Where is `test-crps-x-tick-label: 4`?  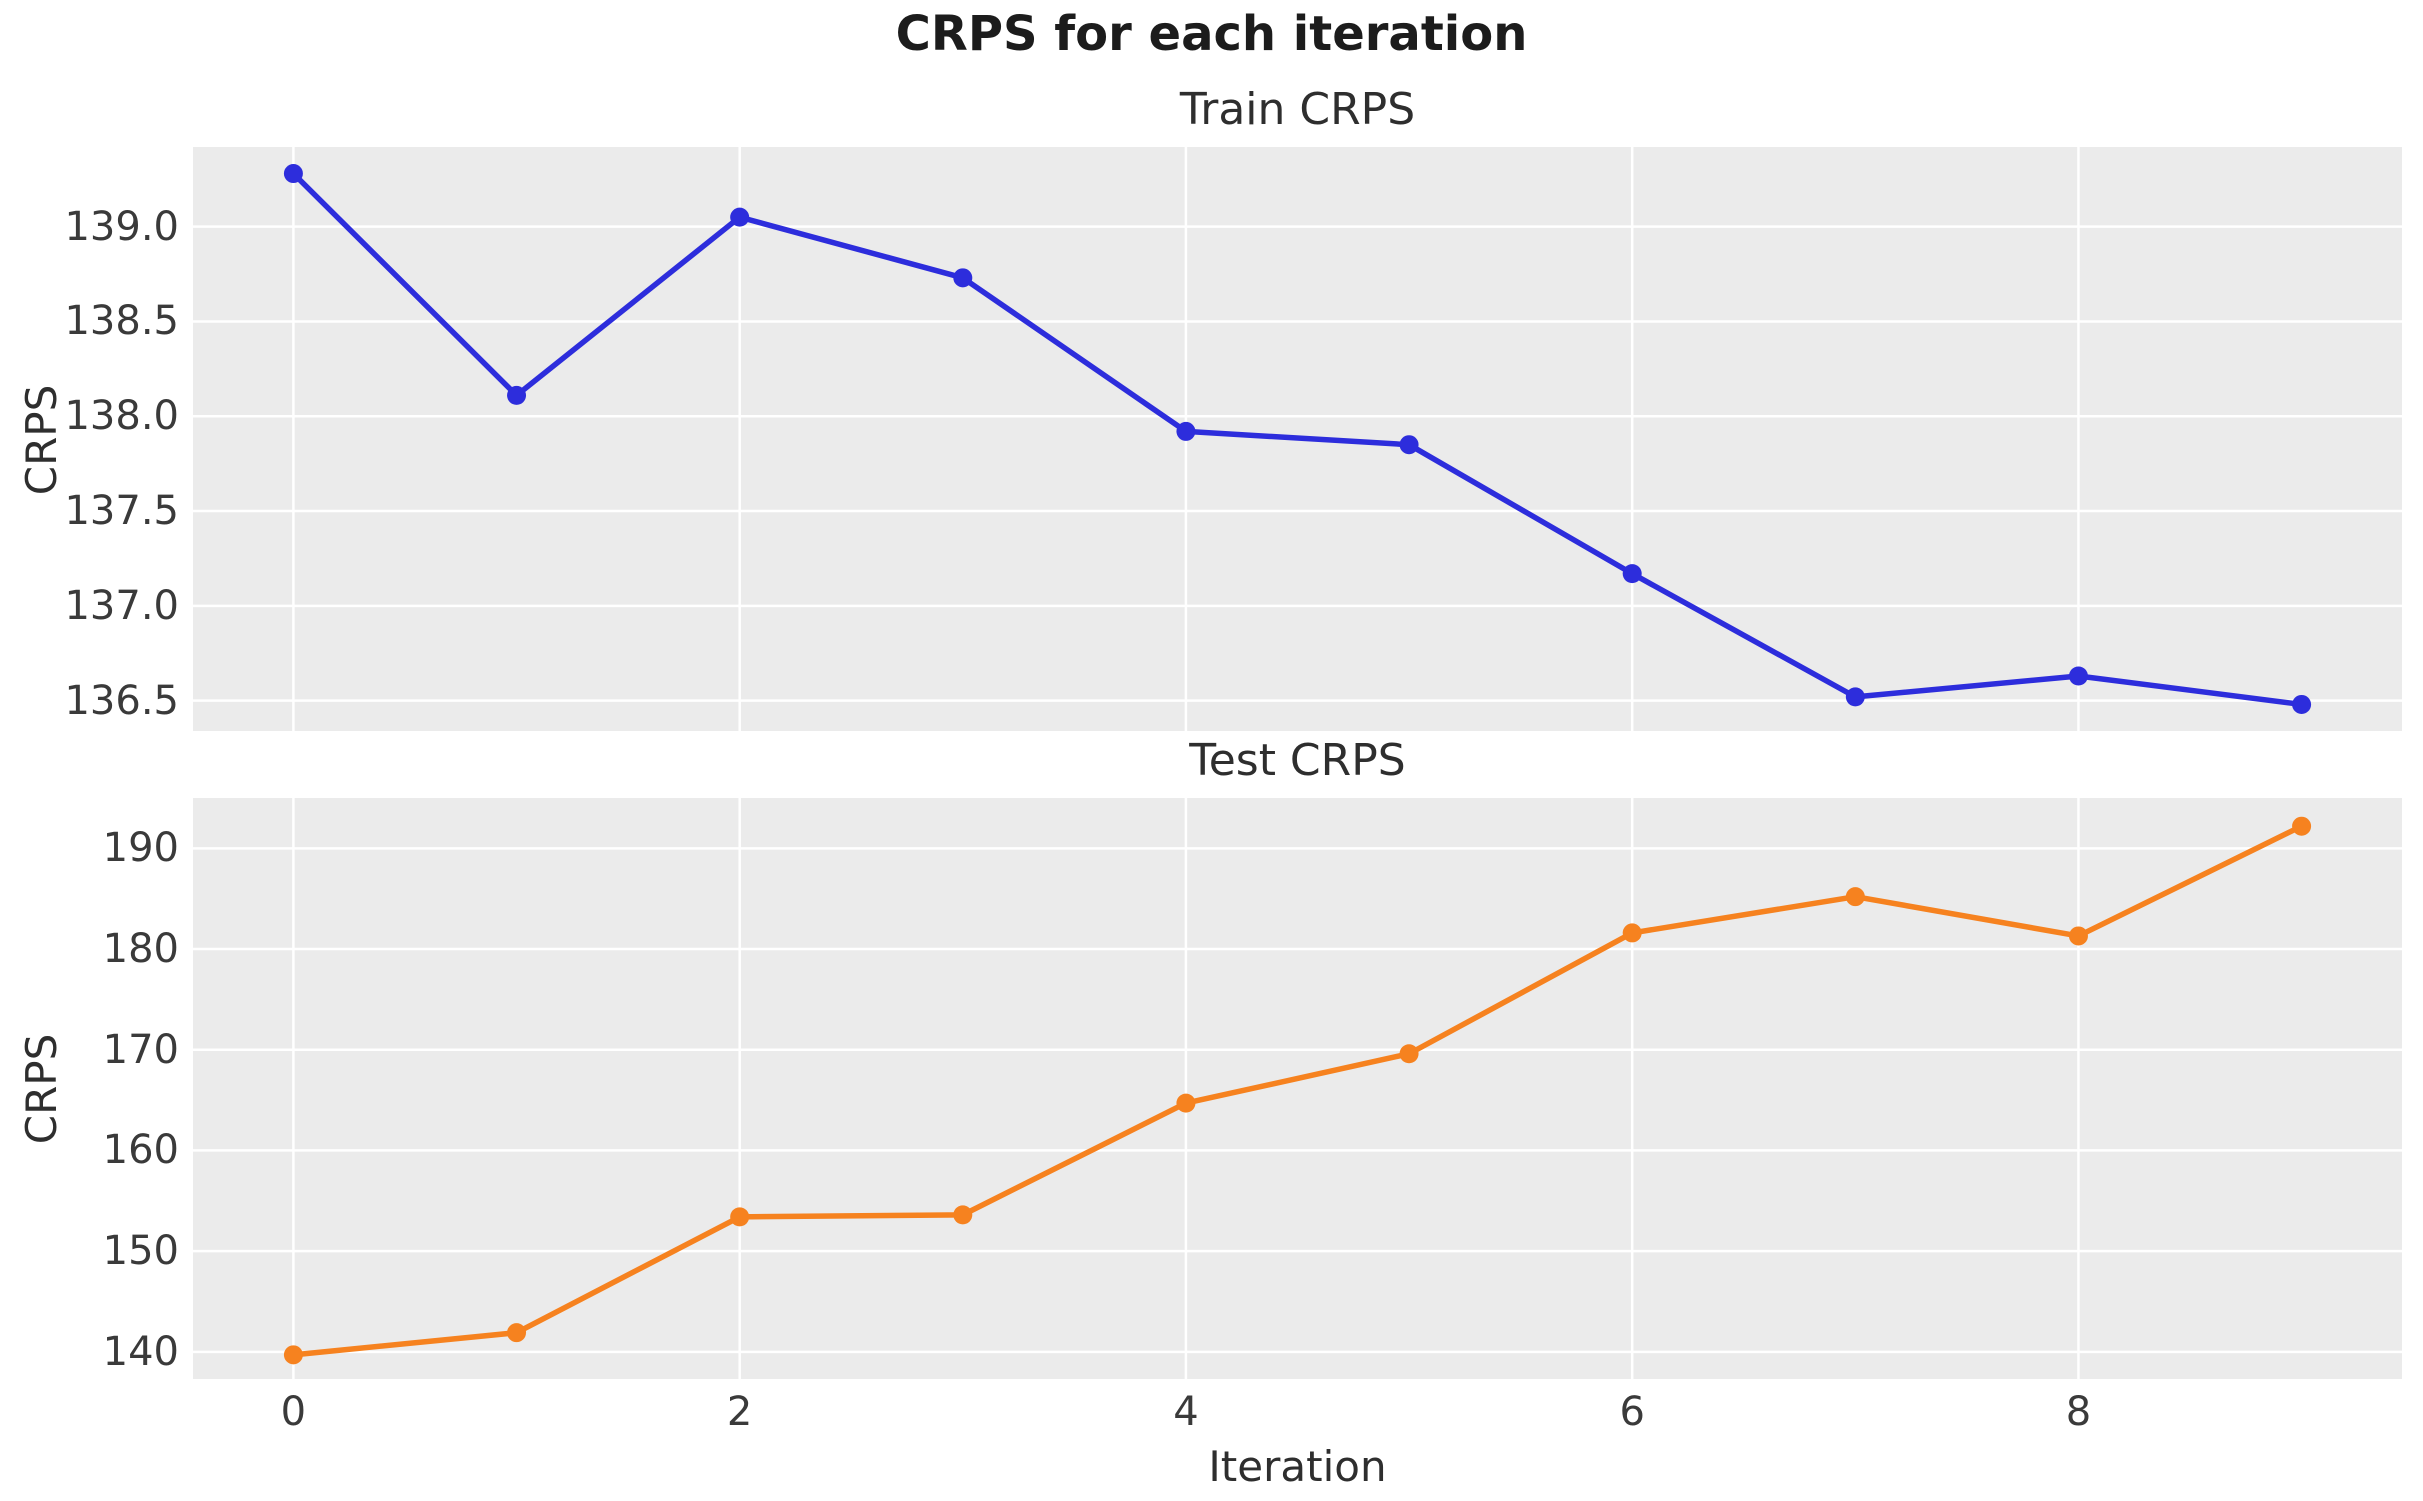 test-crps-x-tick-label: 4 is located at coordinates (1186, 1412).